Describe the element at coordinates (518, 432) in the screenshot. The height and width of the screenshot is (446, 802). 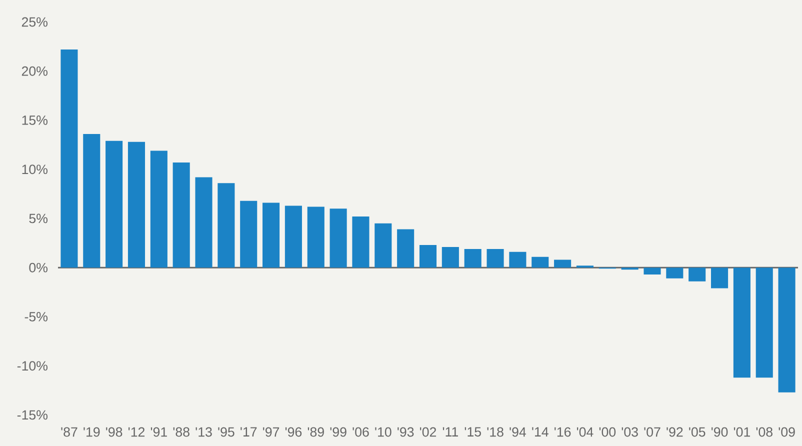
I see `x-tick-label: '94` at that location.